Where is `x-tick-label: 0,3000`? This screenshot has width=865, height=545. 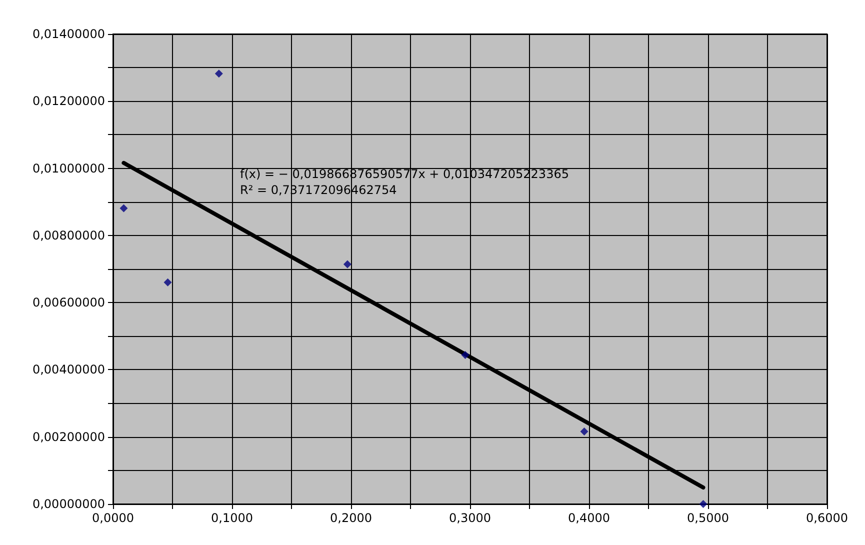 x-tick-label: 0,3000 is located at coordinates (470, 518).